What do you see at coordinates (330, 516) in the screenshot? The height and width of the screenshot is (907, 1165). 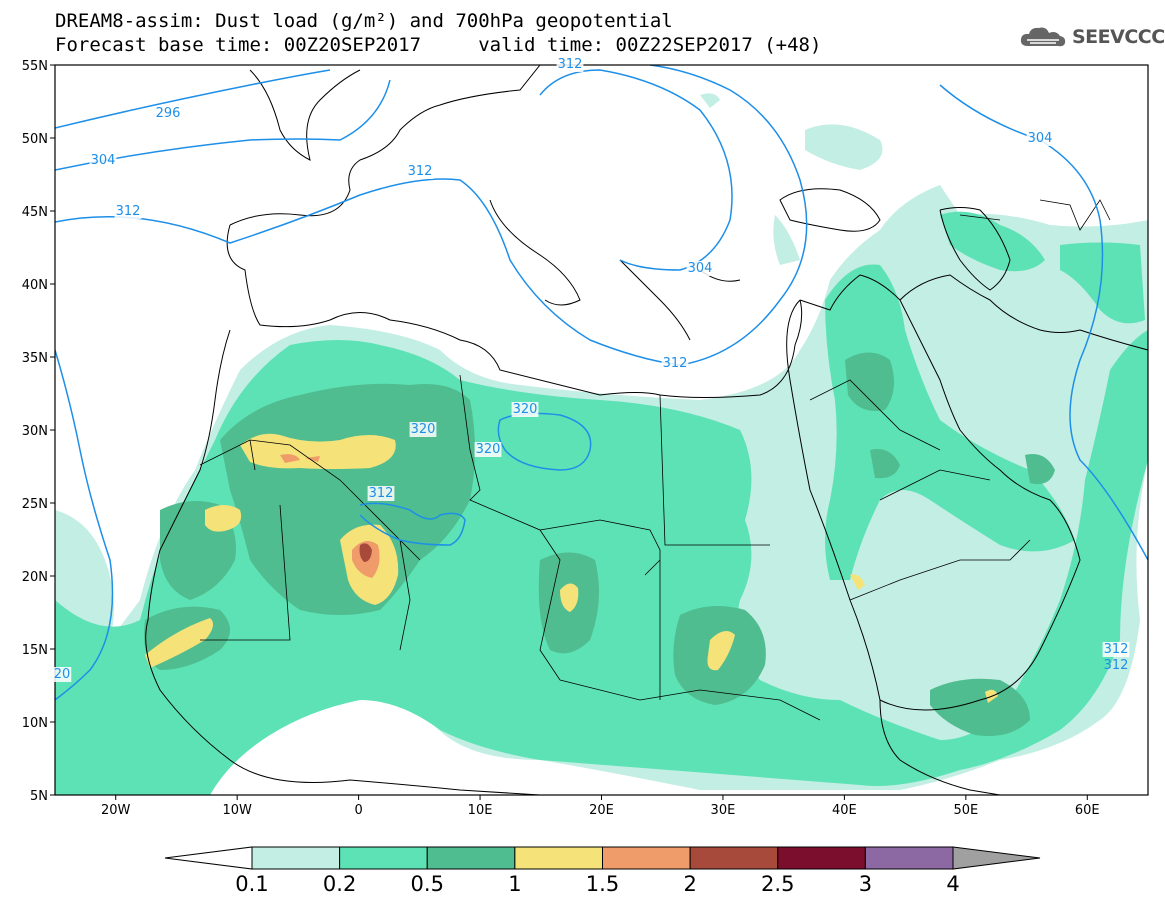 I see `dust-region-orange` at bounding box center [330, 516].